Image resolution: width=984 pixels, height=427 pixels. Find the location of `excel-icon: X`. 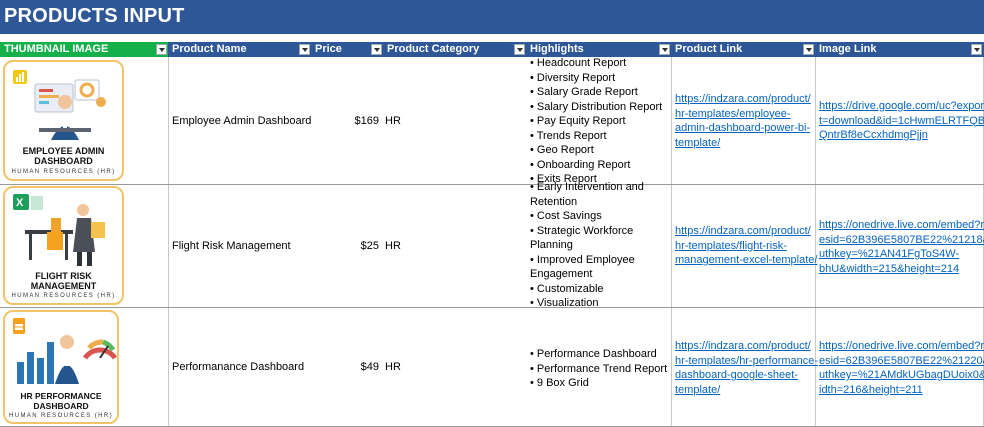

excel-icon: X is located at coordinates (21, 202).